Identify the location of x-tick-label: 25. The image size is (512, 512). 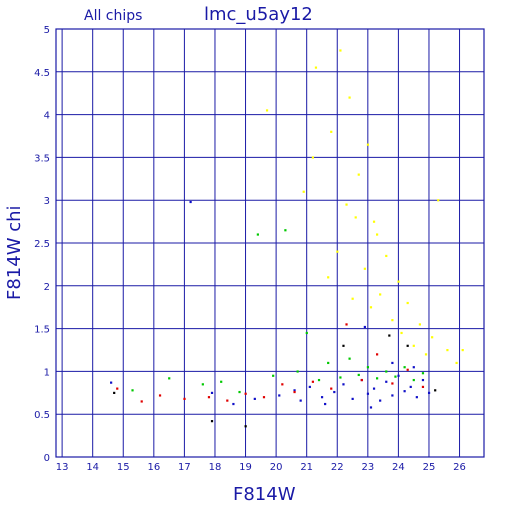
(429, 467).